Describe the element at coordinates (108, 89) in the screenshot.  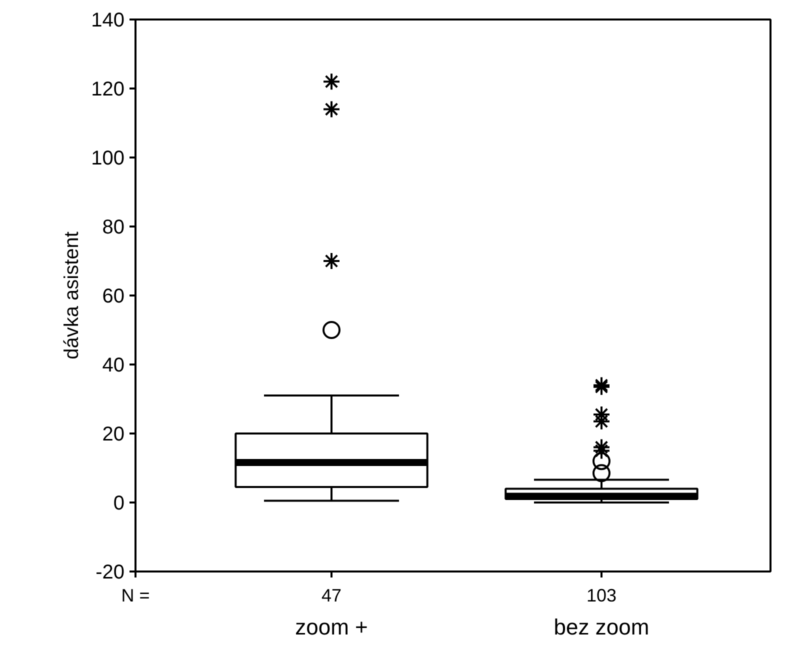
I see `y-tick-label: 120` at that location.